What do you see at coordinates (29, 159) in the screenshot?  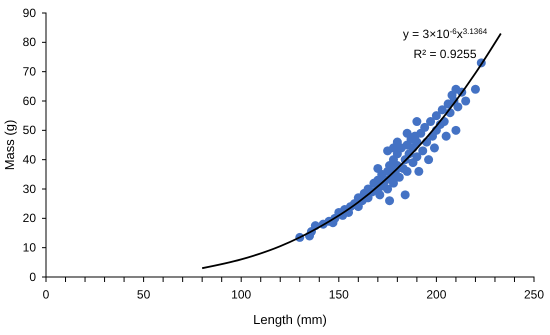 I see `y-tick-label: 40` at bounding box center [29, 159].